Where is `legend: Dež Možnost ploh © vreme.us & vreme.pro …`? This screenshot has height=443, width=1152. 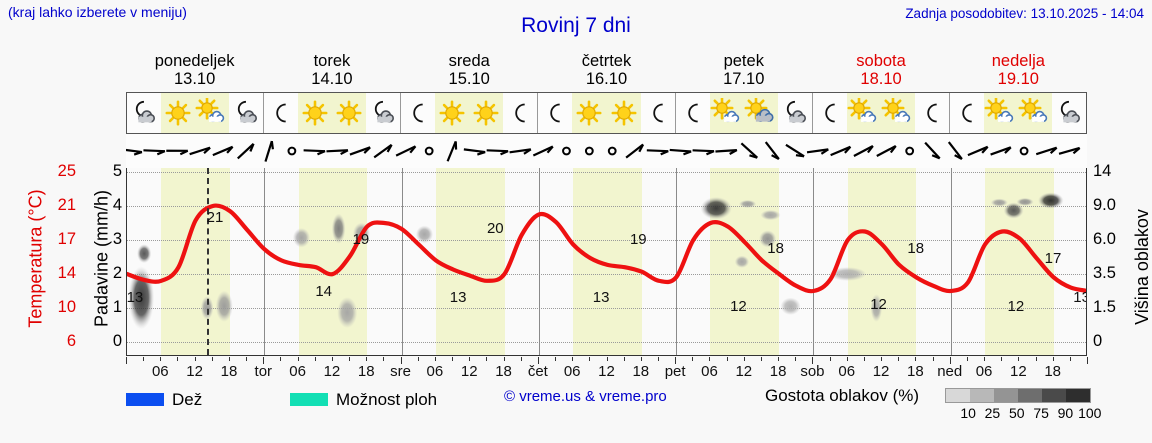 legend: Dež Možnost ploh © vreme.us & vreme.pro … is located at coordinates (576, 406).